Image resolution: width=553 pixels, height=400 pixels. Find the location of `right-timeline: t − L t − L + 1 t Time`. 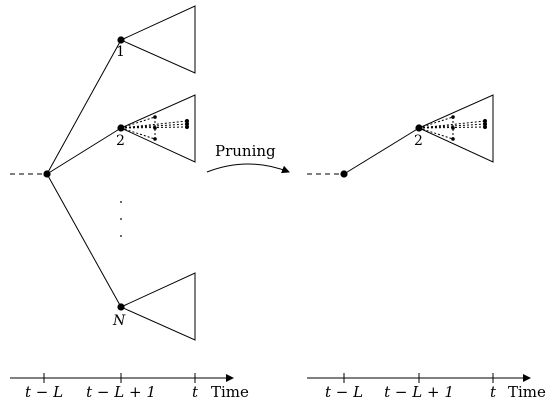

right-timeline: t − L t − L + 1 t Time is located at coordinates (426, 386).